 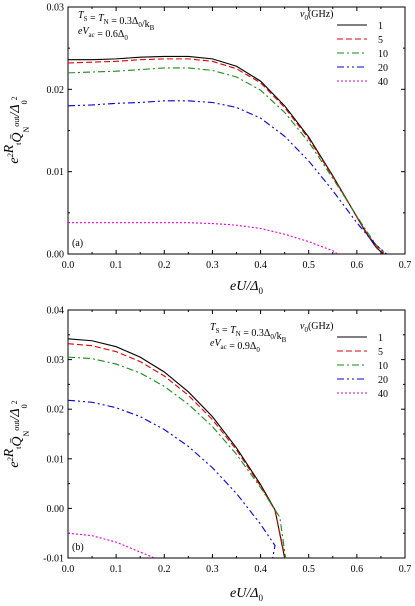 What do you see at coordinates (235, 346) in the screenshot?
I see `annotation-voltage: eVac = 0.9Δ0` at bounding box center [235, 346].